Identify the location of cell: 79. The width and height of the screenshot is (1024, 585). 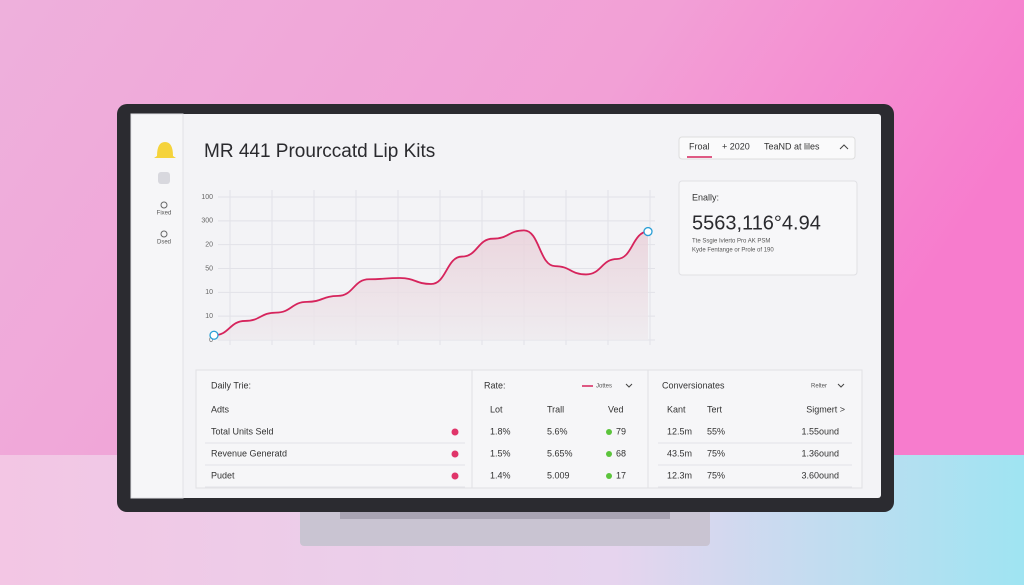
(621, 431).